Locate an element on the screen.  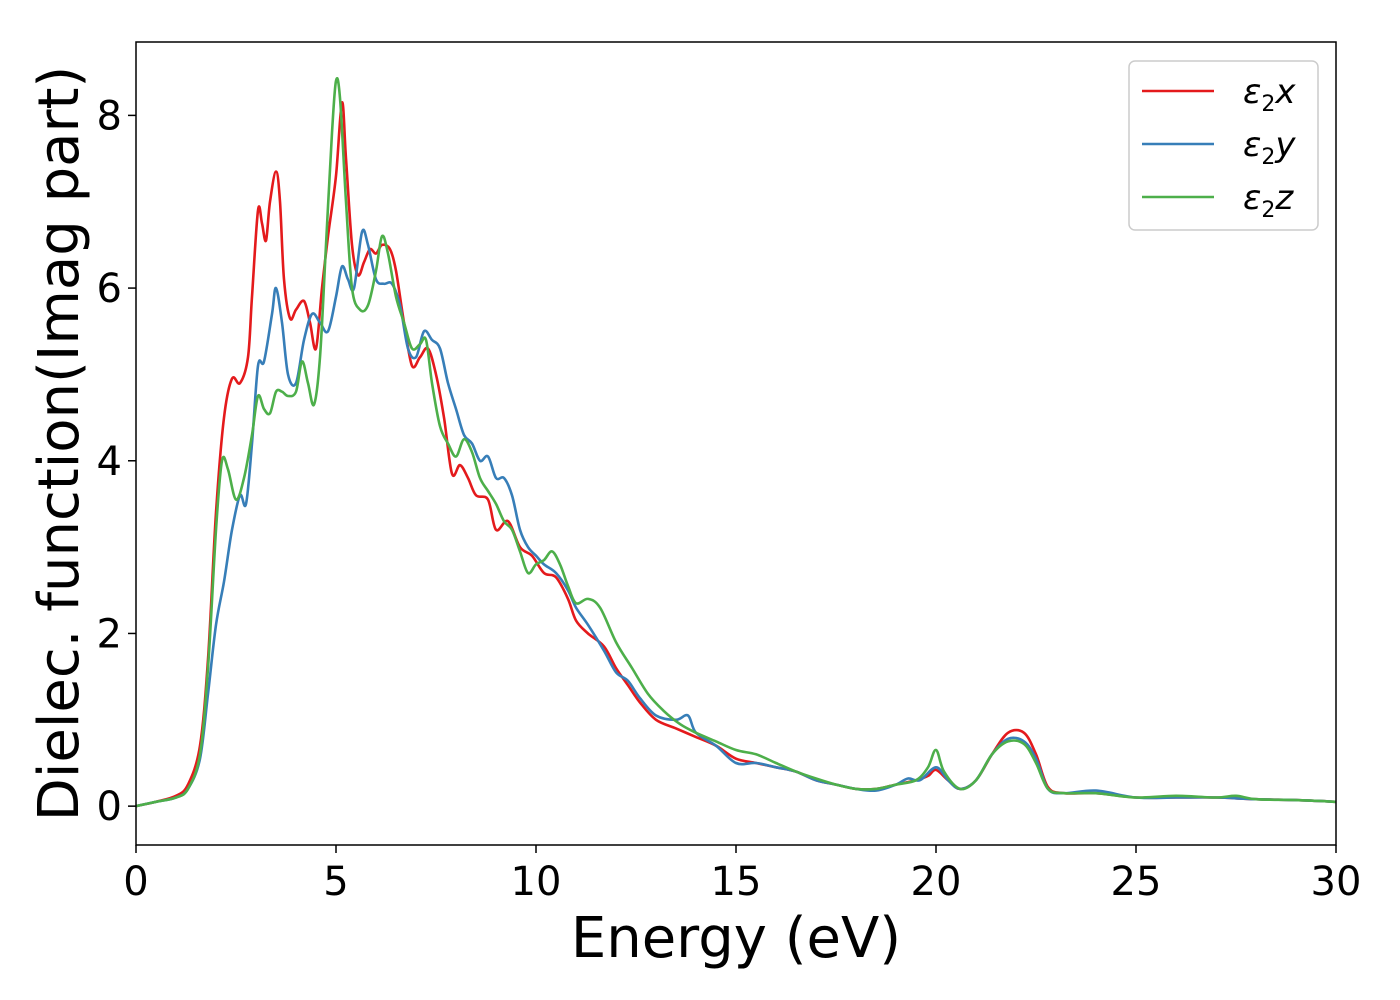
y-tick-label: 8 is located at coordinates (109, 116).